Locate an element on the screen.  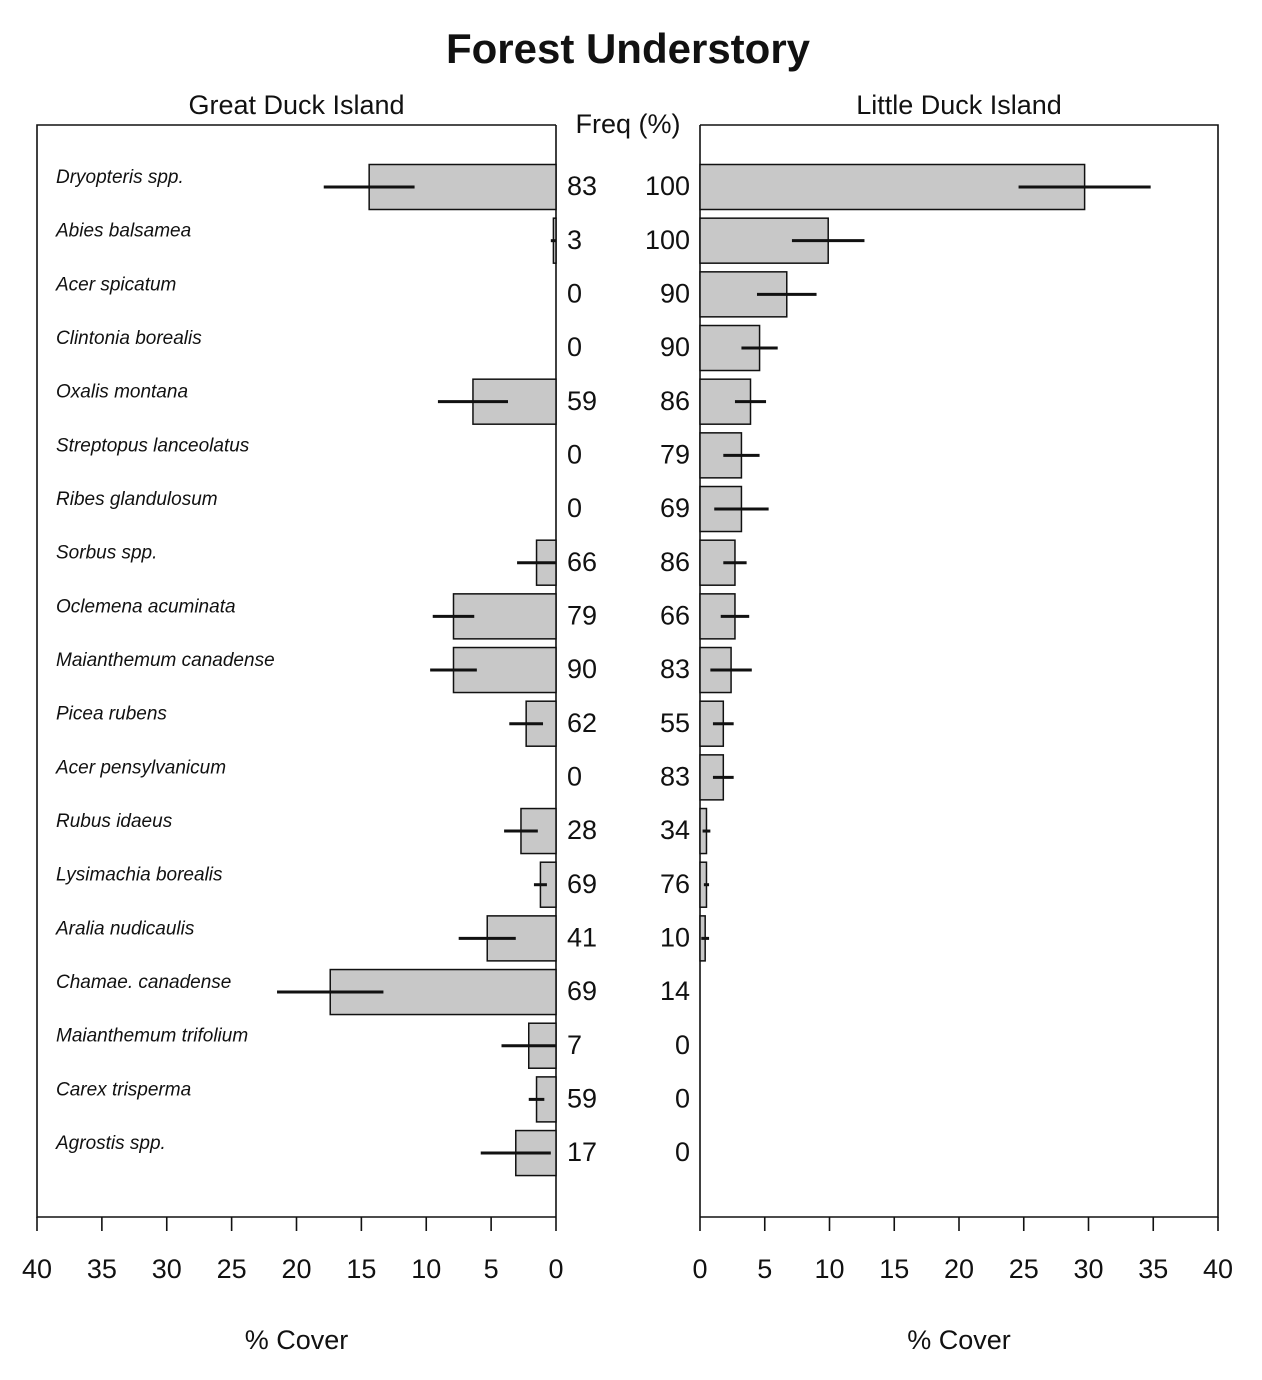
freq-label: 76 is located at coordinates (675, 884).